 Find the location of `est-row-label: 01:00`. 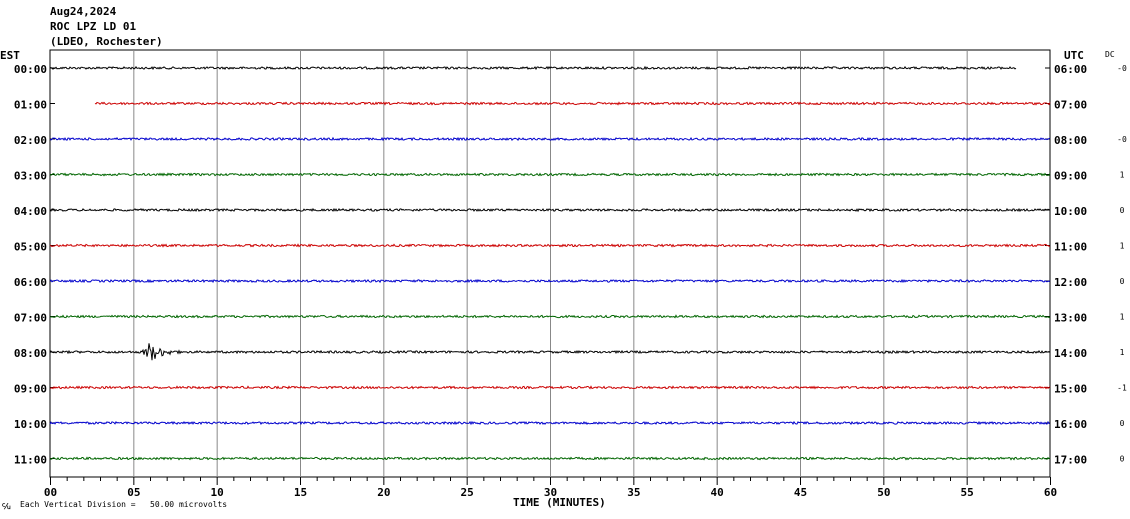

est-row-label: 01:00 is located at coordinates (30, 105).